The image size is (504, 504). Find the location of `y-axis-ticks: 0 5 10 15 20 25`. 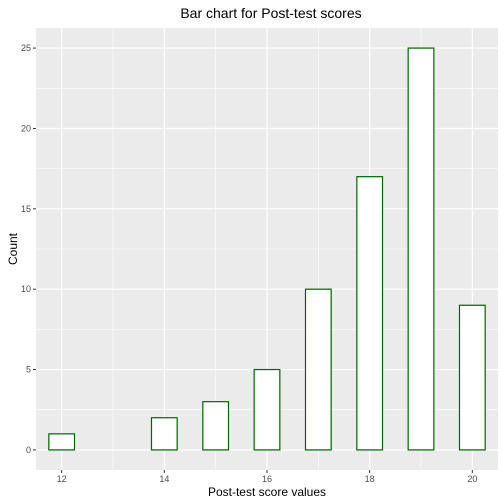

y-axis-ticks: 0 5 10 15 20 25 is located at coordinates (28, 249).